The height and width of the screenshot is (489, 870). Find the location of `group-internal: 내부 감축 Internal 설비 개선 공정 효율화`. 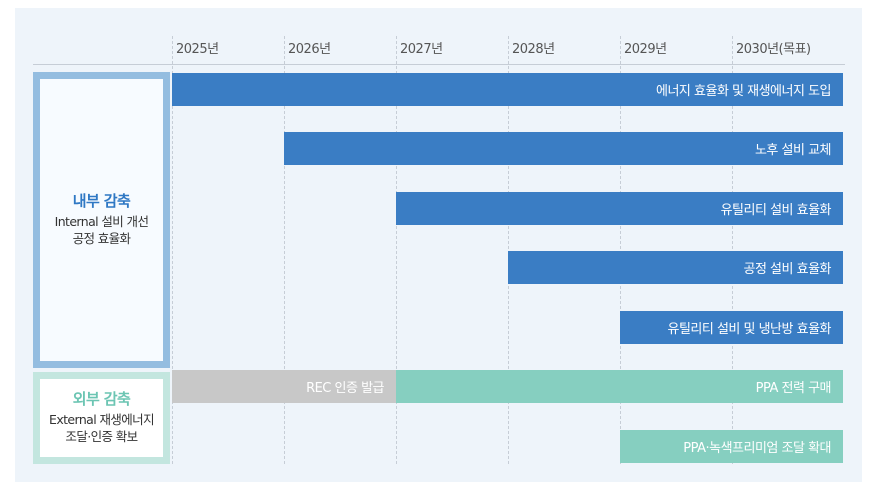

group-internal: 내부 감축 Internal 설비 개선 공정 효율화 is located at coordinates (101, 220).